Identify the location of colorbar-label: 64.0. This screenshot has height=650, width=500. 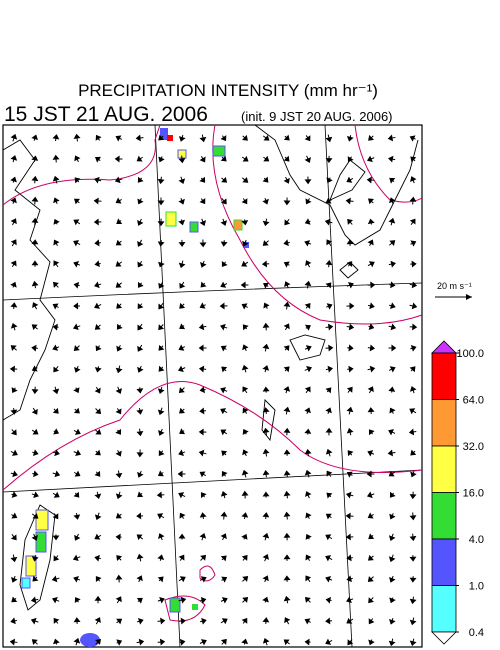
(473, 401).